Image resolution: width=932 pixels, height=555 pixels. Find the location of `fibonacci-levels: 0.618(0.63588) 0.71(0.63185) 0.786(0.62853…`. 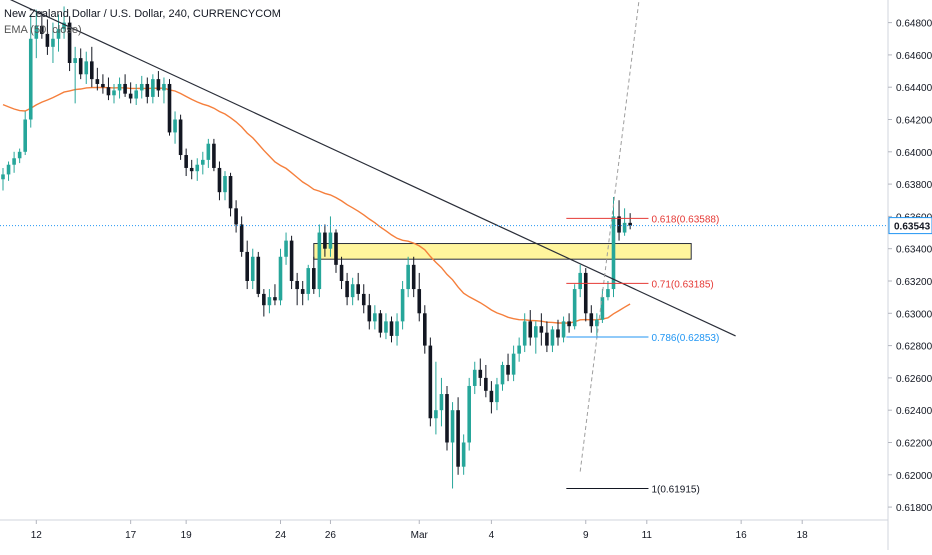

fibonacci-levels: 0.618(0.63588) 0.71(0.63185) 0.786(0.62853… is located at coordinates (642, 355).